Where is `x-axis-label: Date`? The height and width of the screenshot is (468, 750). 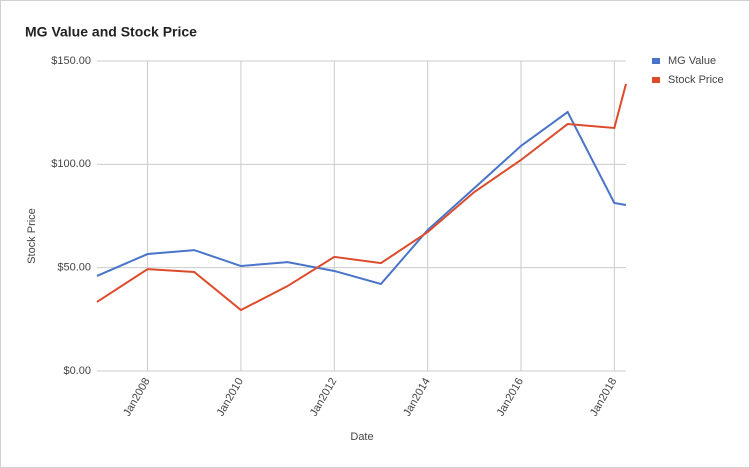
x-axis-label: Date is located at coordinates (361, 437).